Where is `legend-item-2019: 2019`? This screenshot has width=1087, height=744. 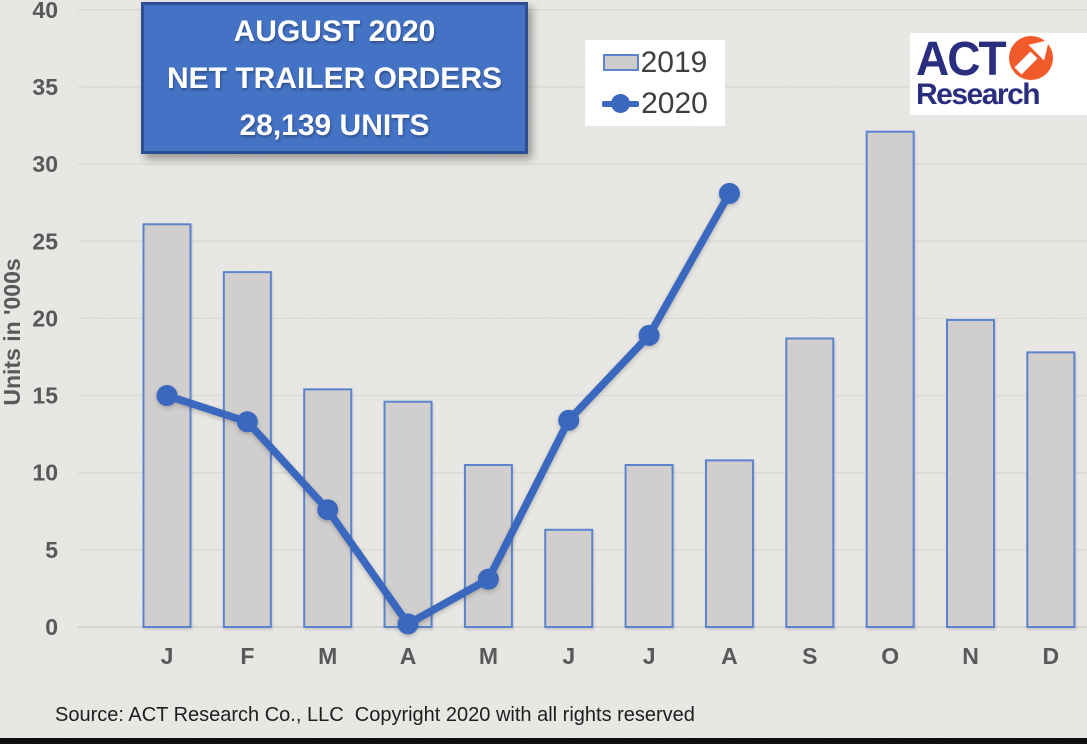
legend-item-2019: 2019 is located at coordinates (655, 62).